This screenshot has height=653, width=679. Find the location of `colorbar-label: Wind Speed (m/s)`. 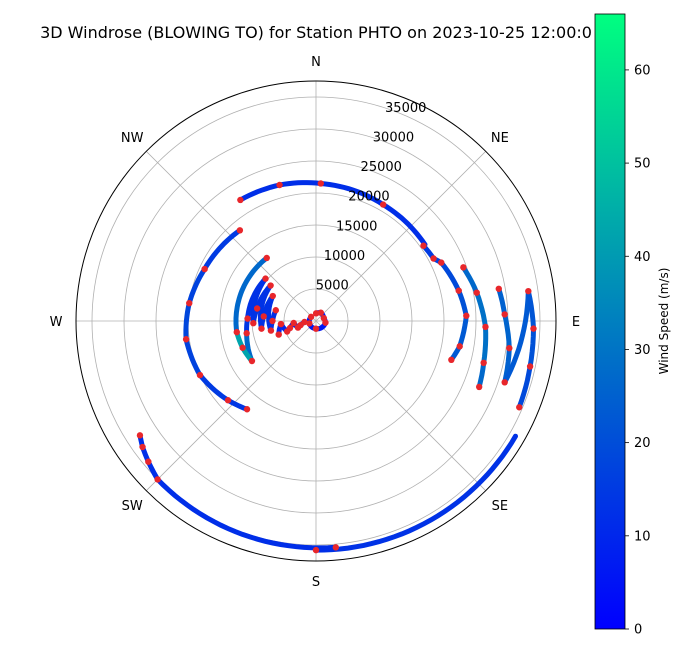

colorbar-label: Wind Speed (m/s) is located at coordinates (664, 321).